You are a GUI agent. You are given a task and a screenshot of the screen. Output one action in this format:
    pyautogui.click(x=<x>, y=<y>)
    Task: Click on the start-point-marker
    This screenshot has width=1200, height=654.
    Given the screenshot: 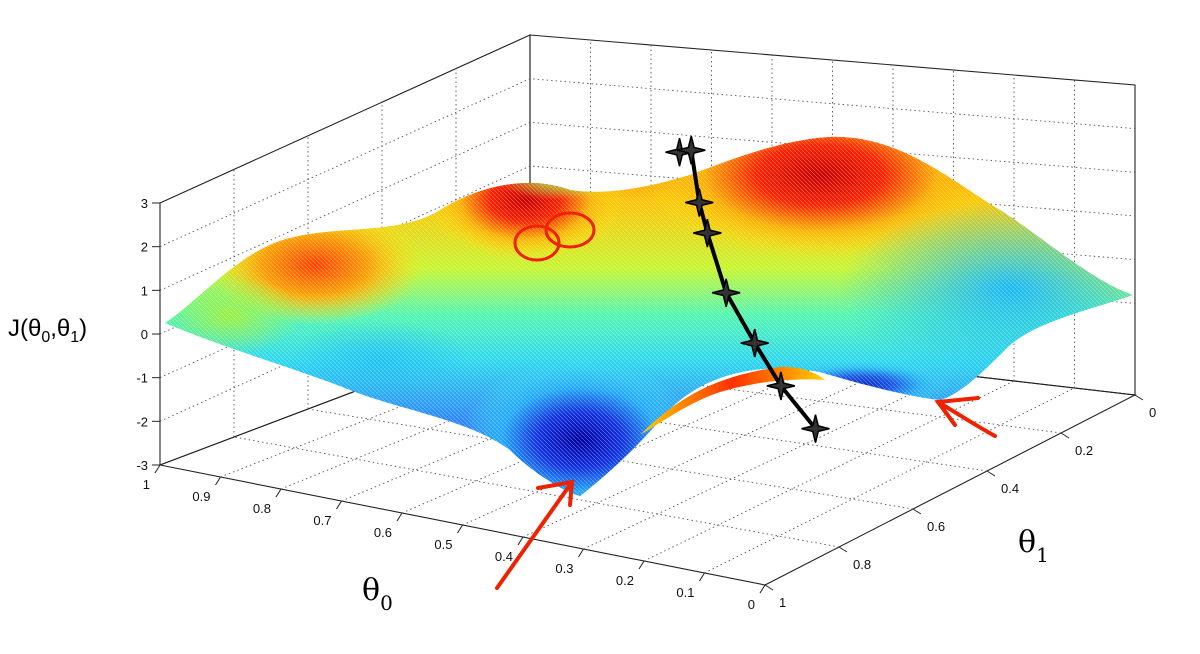 What is the action you would take?
    pyautogui.click(x=691, y=150)
    